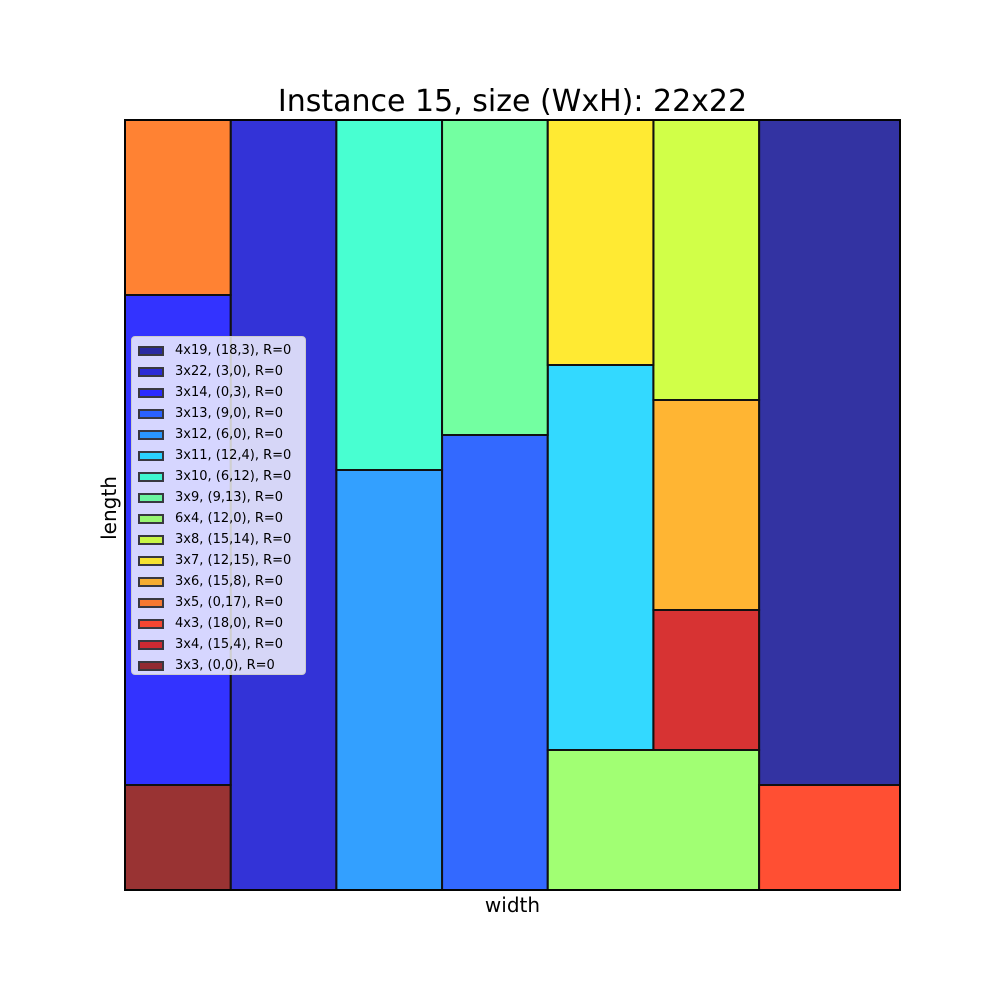  Describe the element at coordinates (233, 560) in the screenshot. I see `legend-label: 3x7, (12,15), R=0` at that location.